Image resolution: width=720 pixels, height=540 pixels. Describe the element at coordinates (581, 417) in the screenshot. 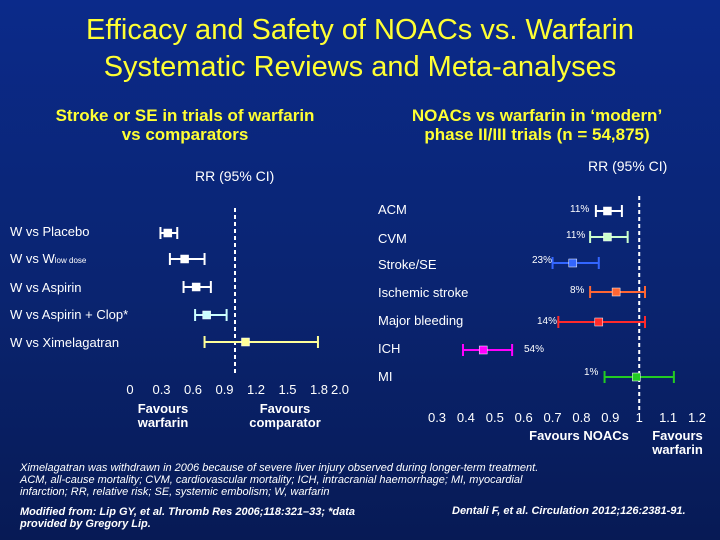

I see `x-tick-label: 0.8` at that location.